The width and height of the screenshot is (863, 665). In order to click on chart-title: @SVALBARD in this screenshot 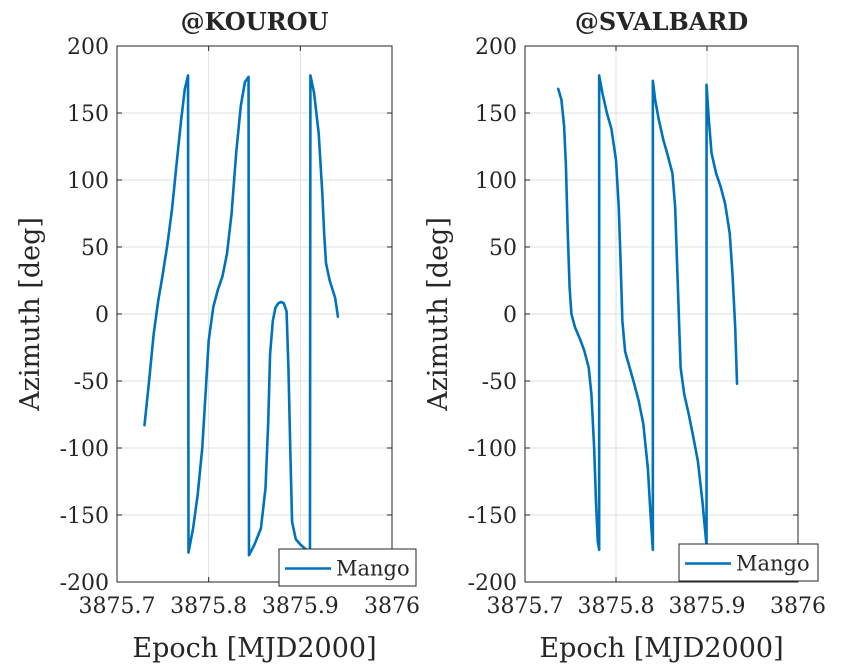, I will do `click(661, 21)`.